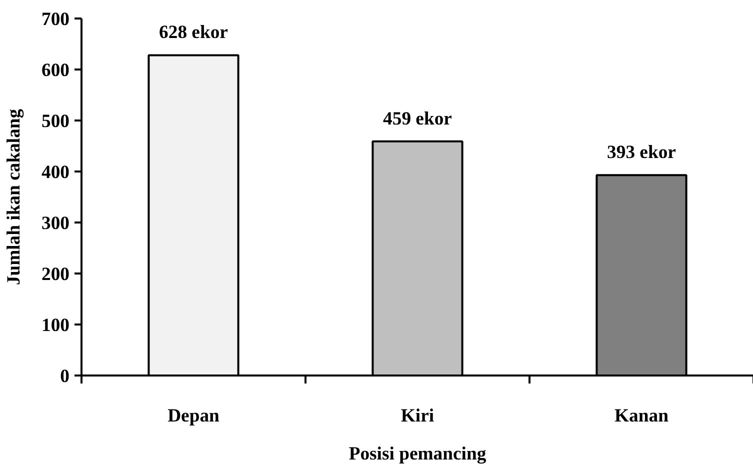 The height and width of the screenshot is (467, 753). I want to click on x-tick-label: Depan, so click(194, 416).